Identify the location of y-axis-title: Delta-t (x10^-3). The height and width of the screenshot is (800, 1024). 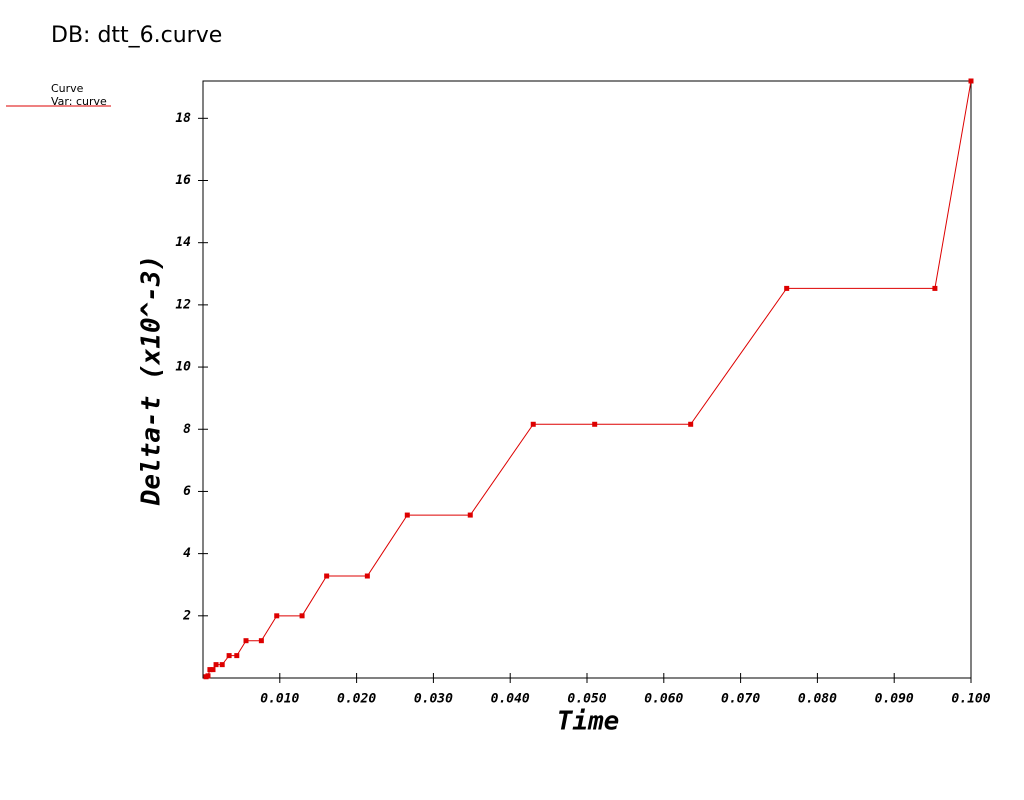
(152, 380).